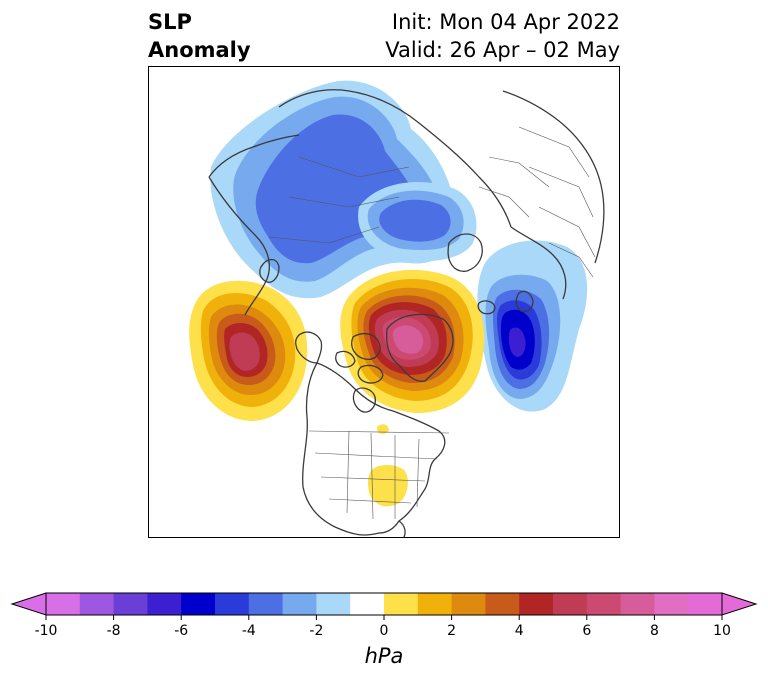 The height and width of the screenshot is (684, 768). I want to click on negative-anomaly-north-atlantic, so click(532, 326).